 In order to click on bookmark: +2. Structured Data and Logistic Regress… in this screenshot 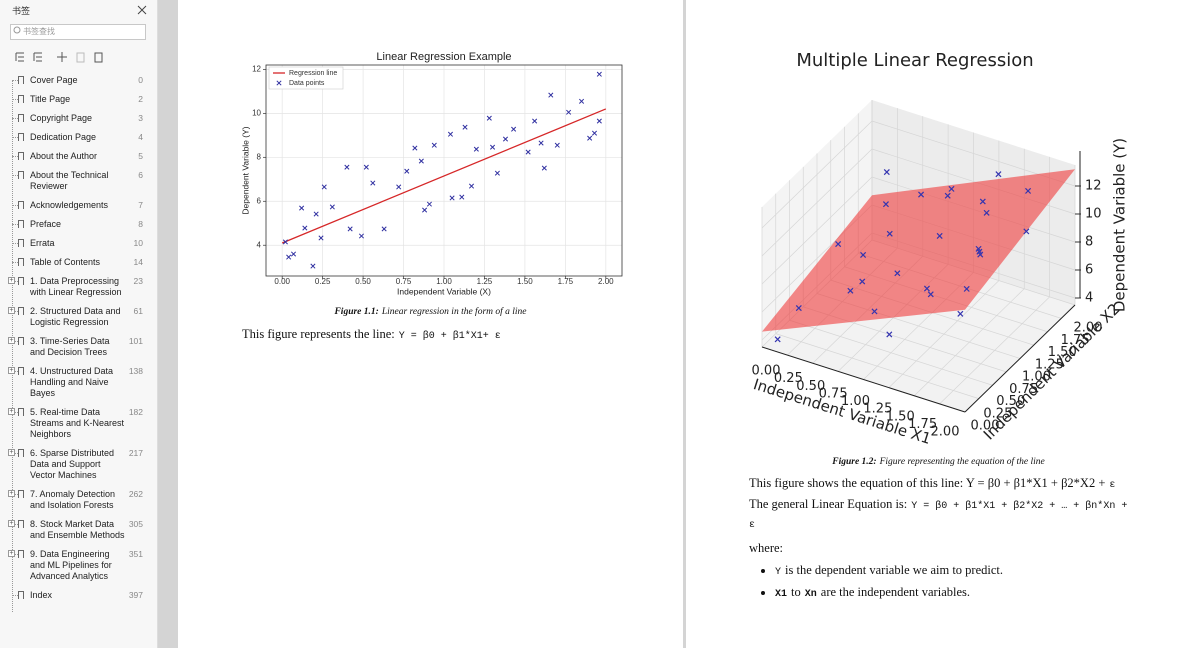, I will do `click(79, 318)`.